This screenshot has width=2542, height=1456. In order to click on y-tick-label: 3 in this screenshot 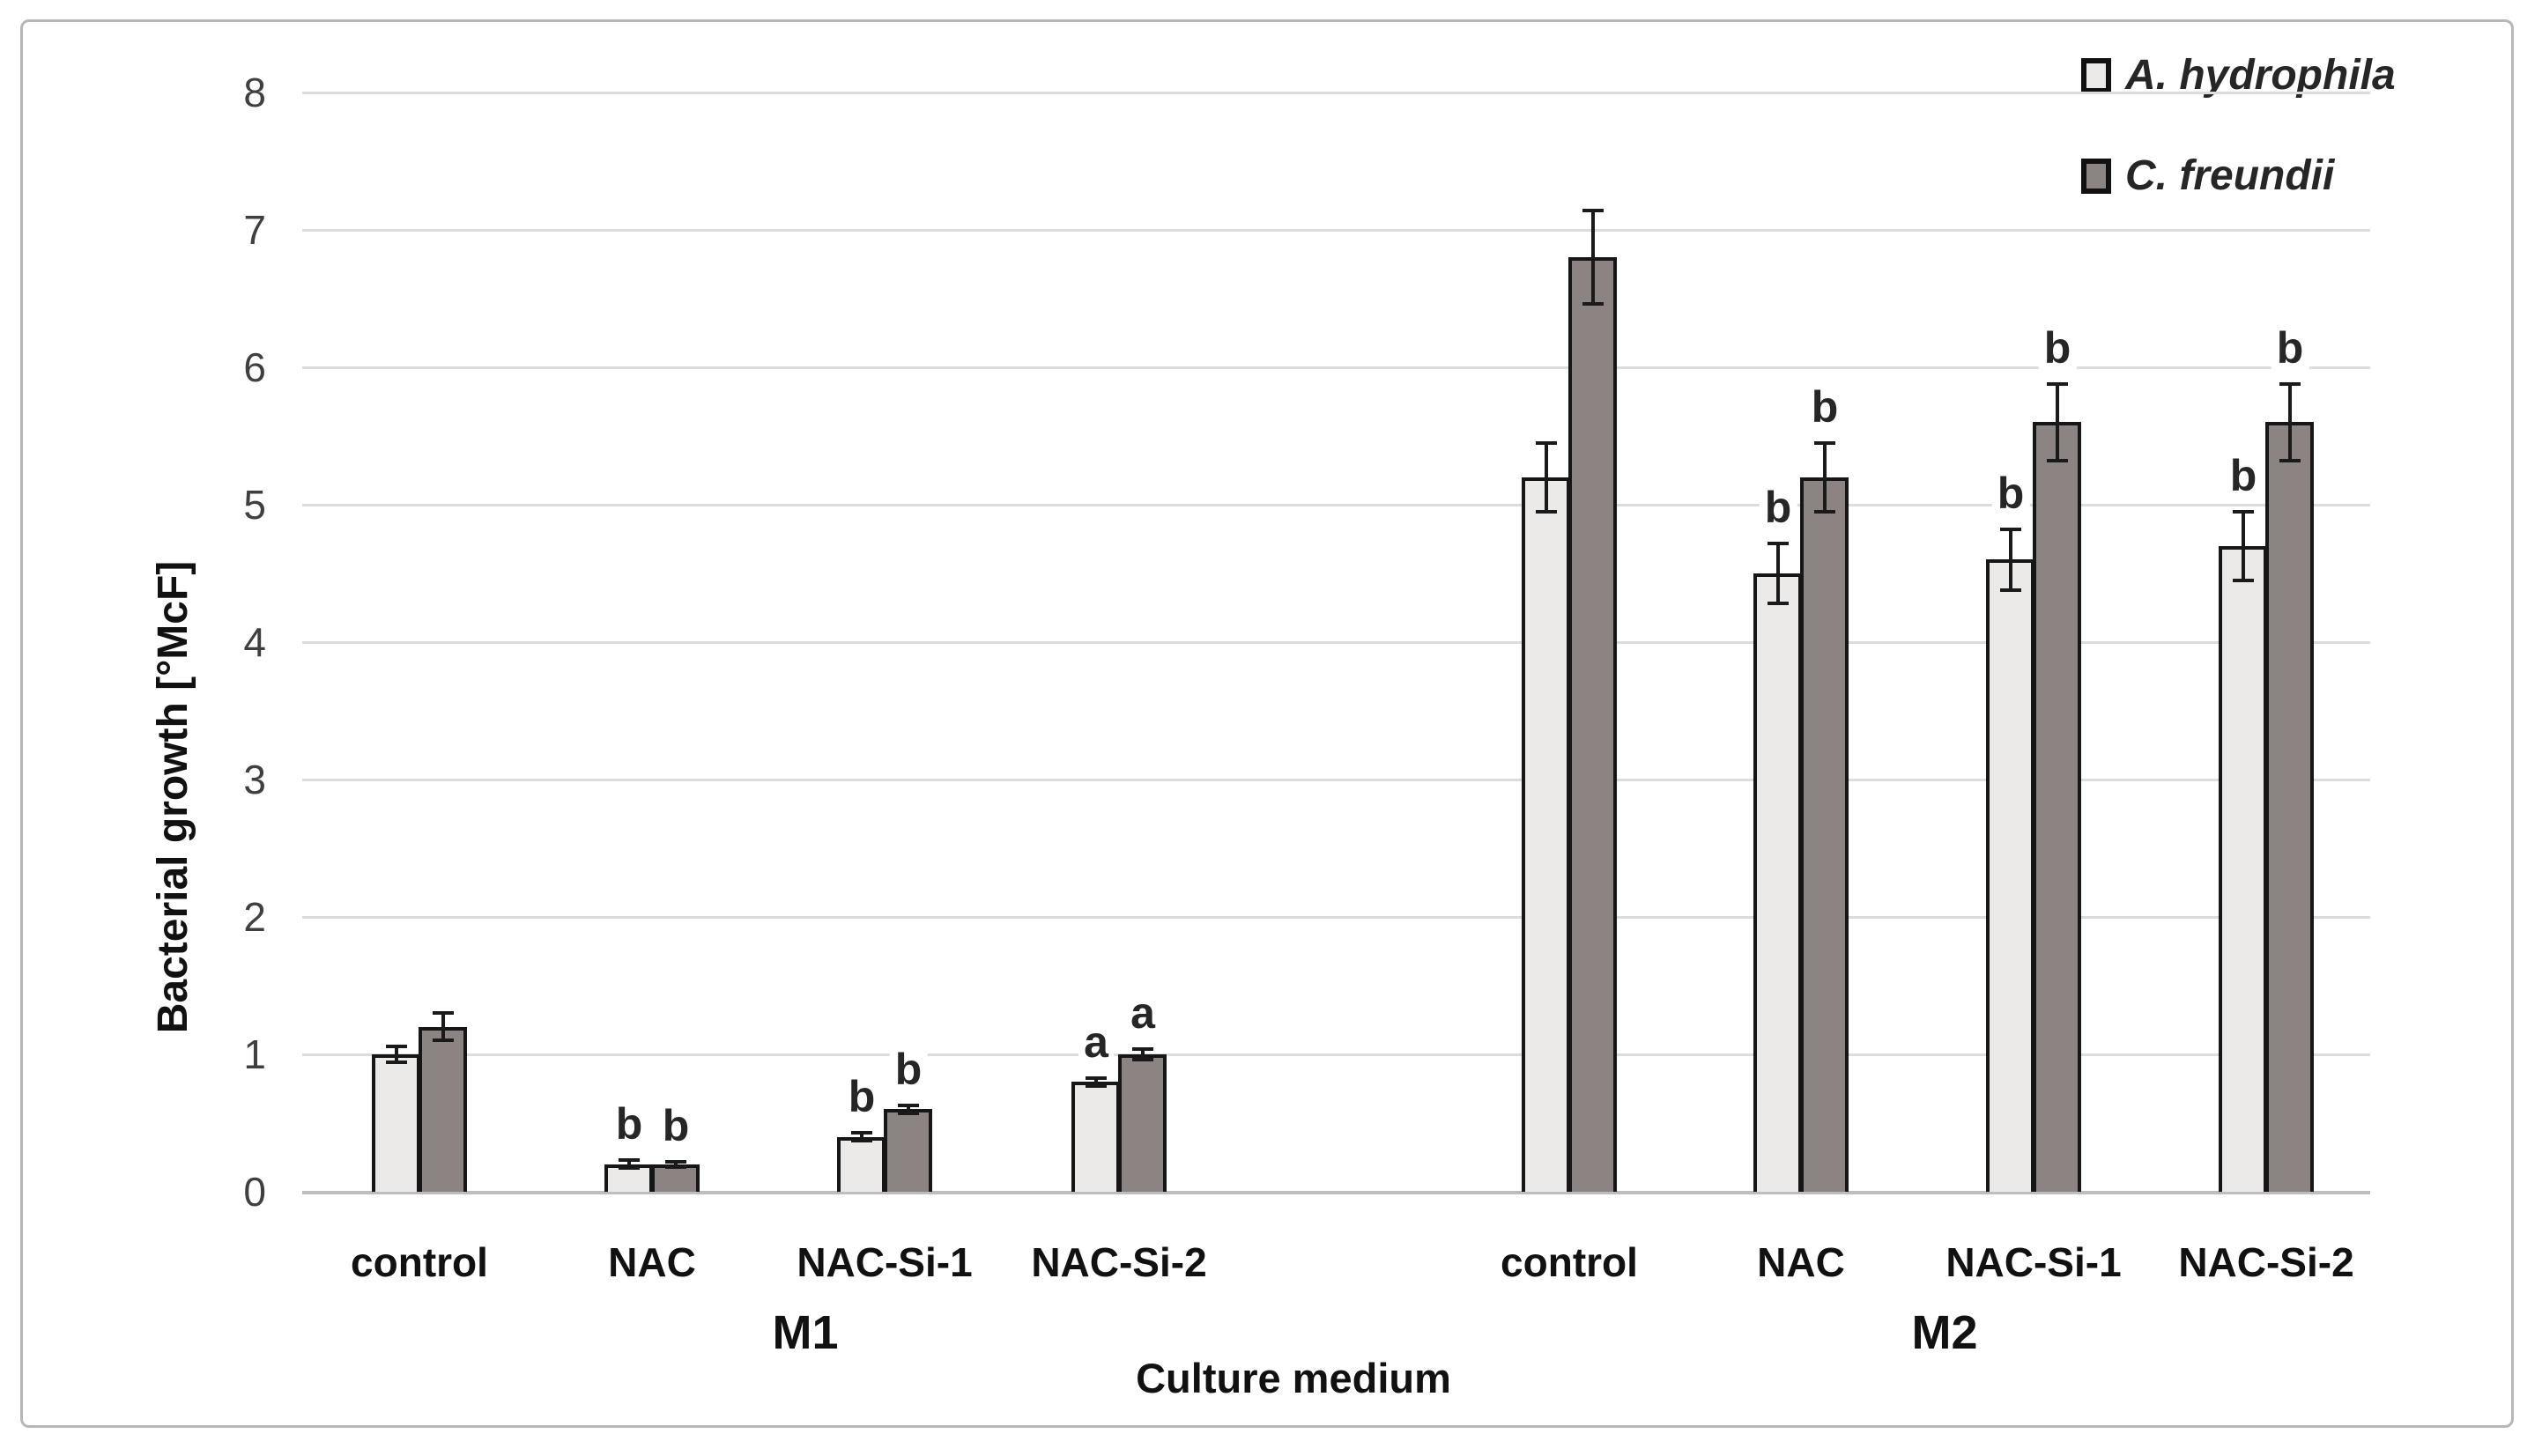, I will do `click(255, 779)`.